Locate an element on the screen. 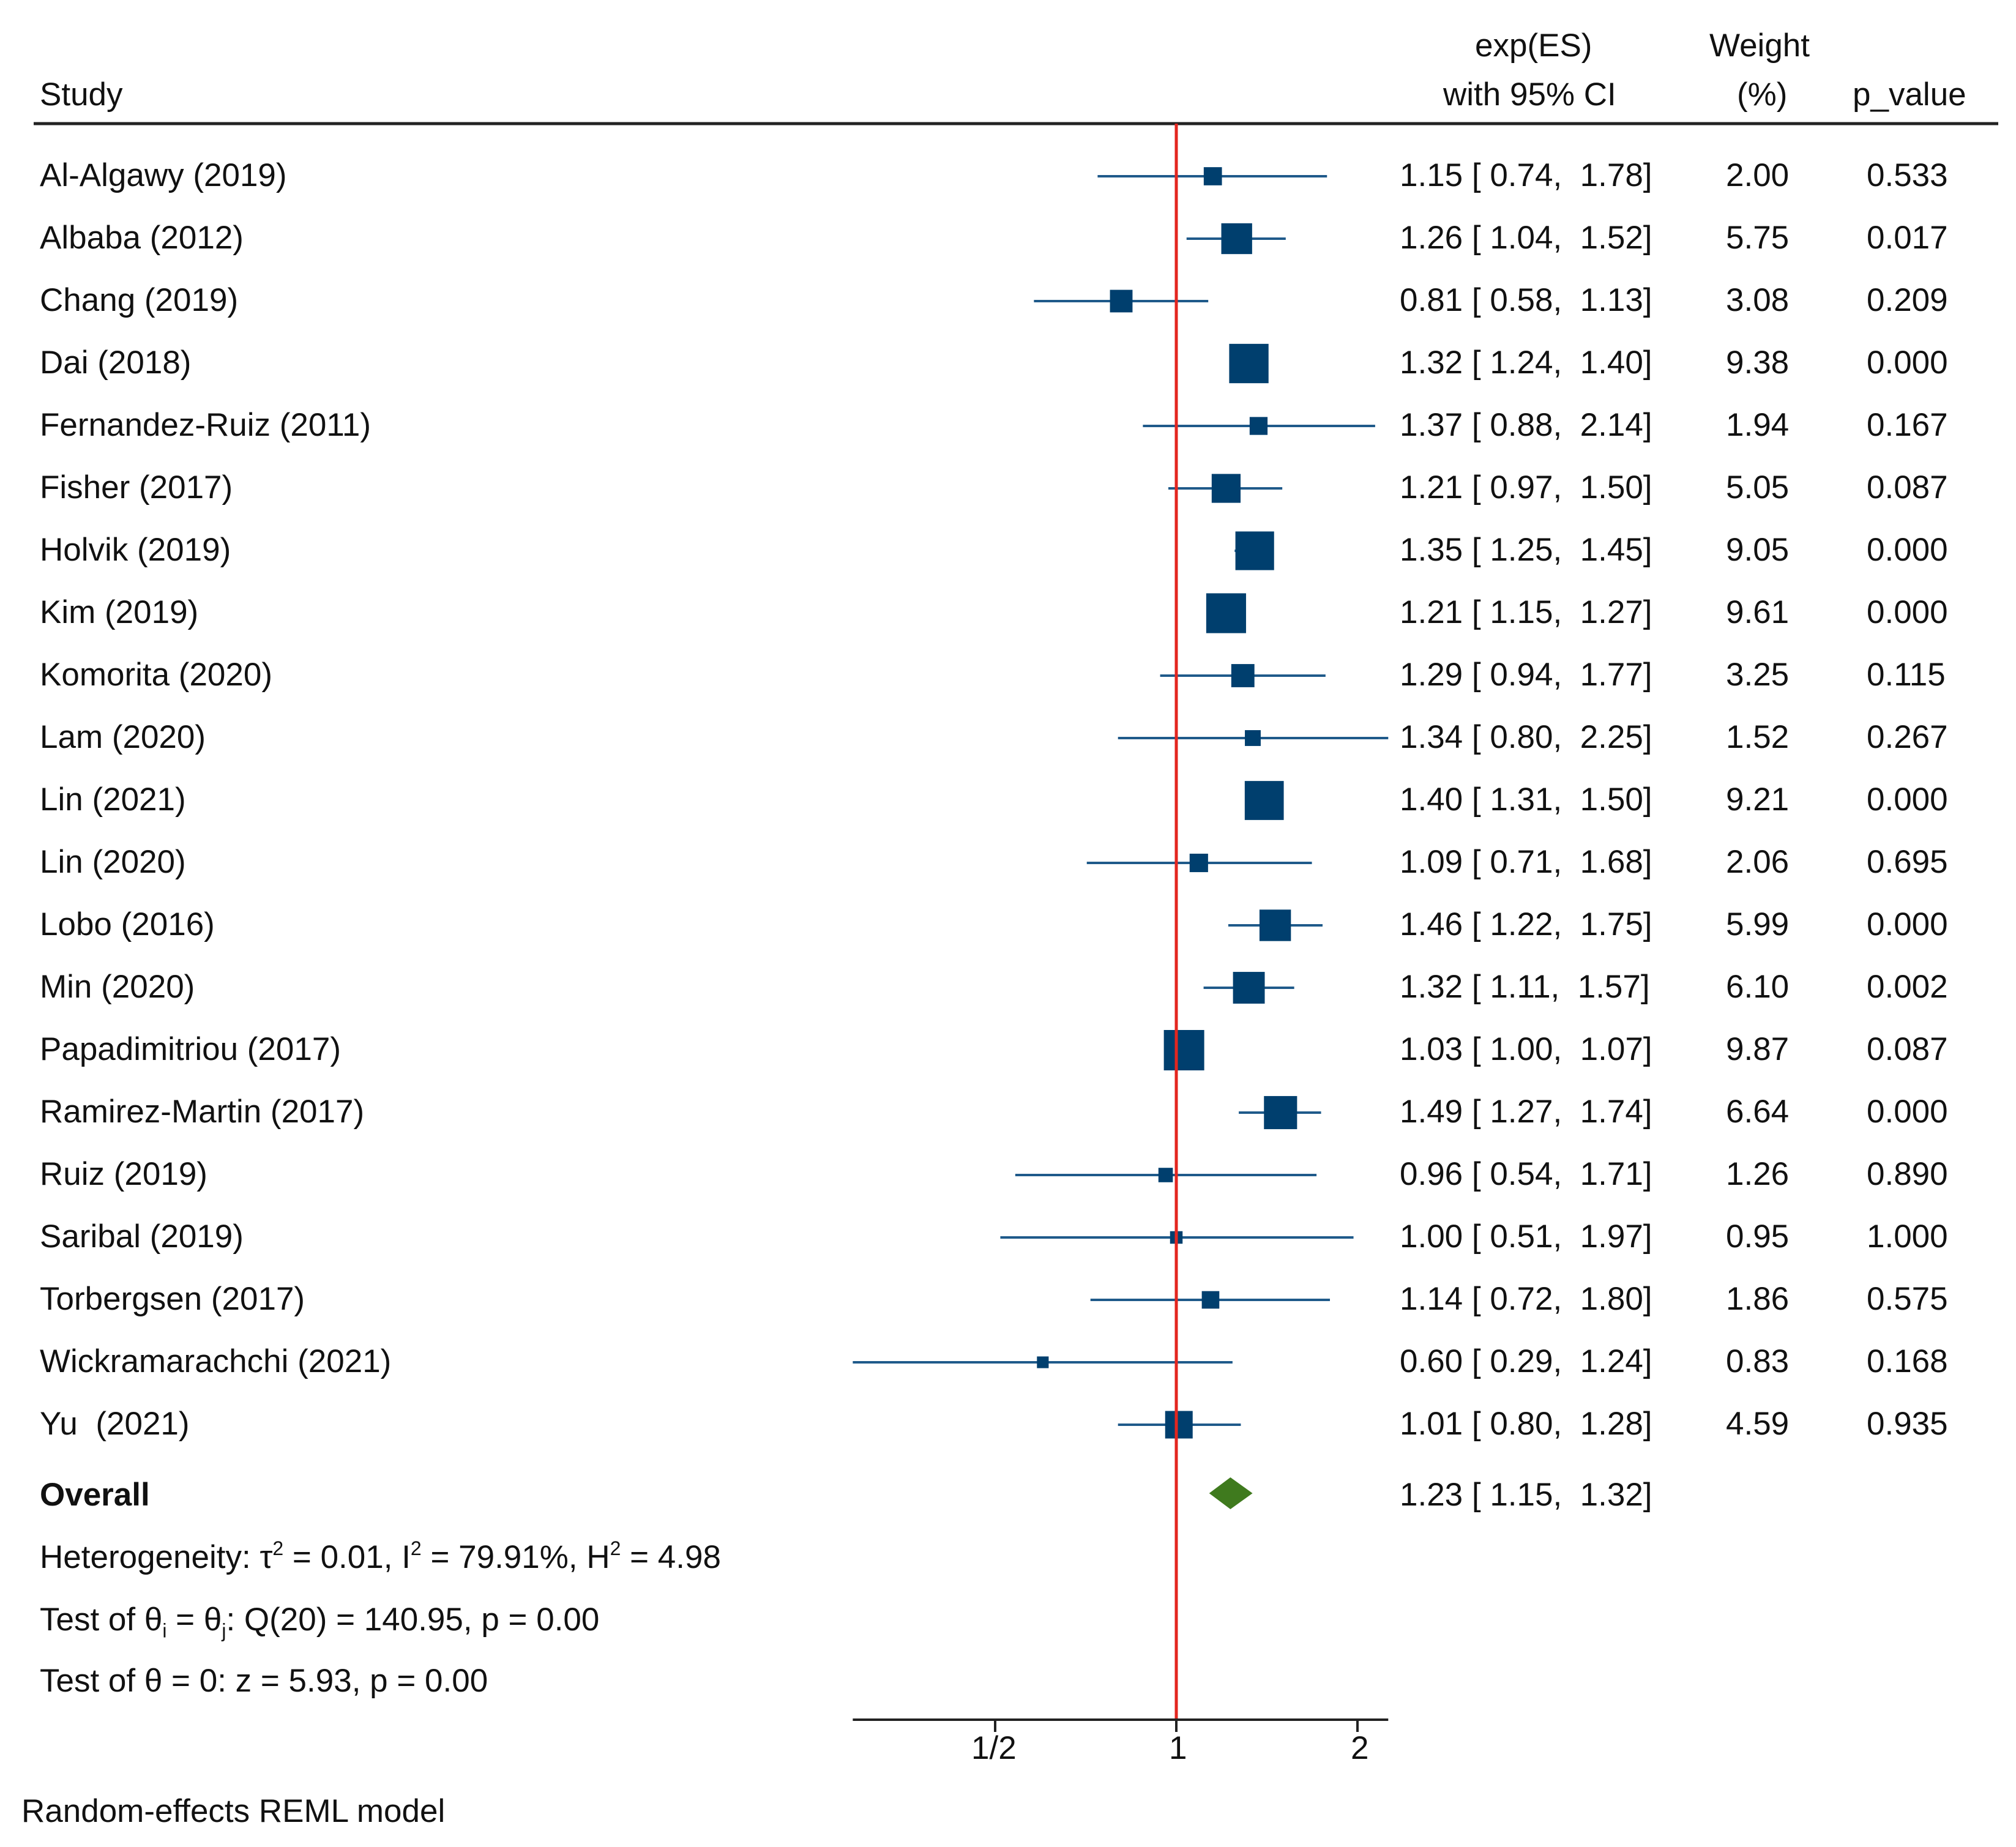 This screenshot has width=2016, height=1847. study-p-value: 0.890 is located at coordinates (1907, 1174).